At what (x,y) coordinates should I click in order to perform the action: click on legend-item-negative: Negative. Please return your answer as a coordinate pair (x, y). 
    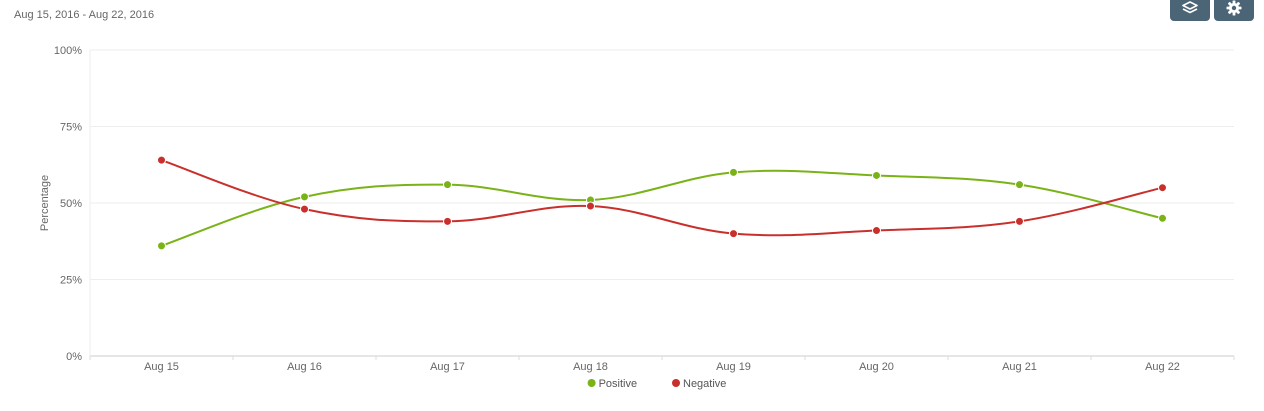
    Looking at the image, I should click on (699, 384).